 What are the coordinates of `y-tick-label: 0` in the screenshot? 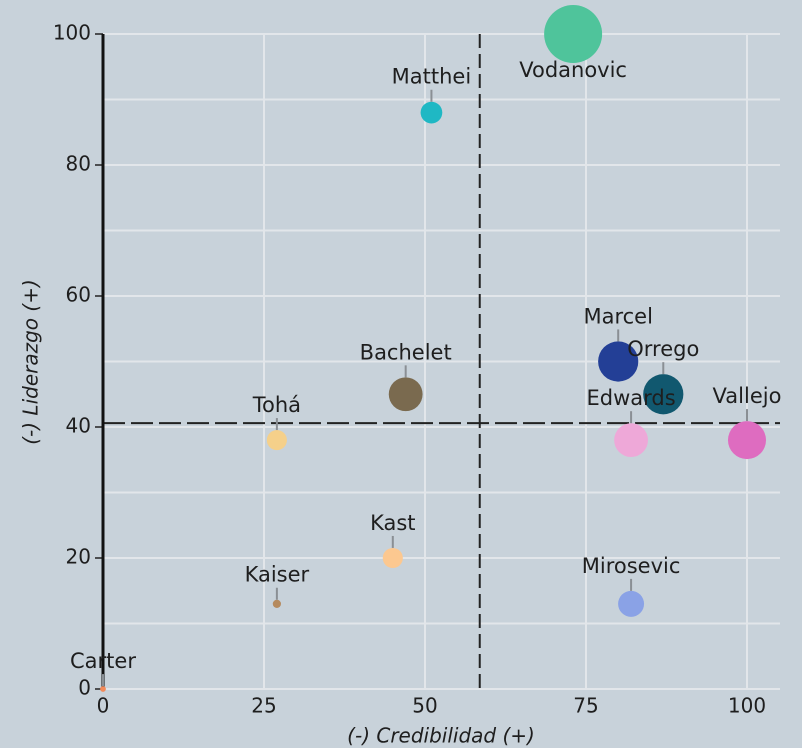 It's located at (84, 688).